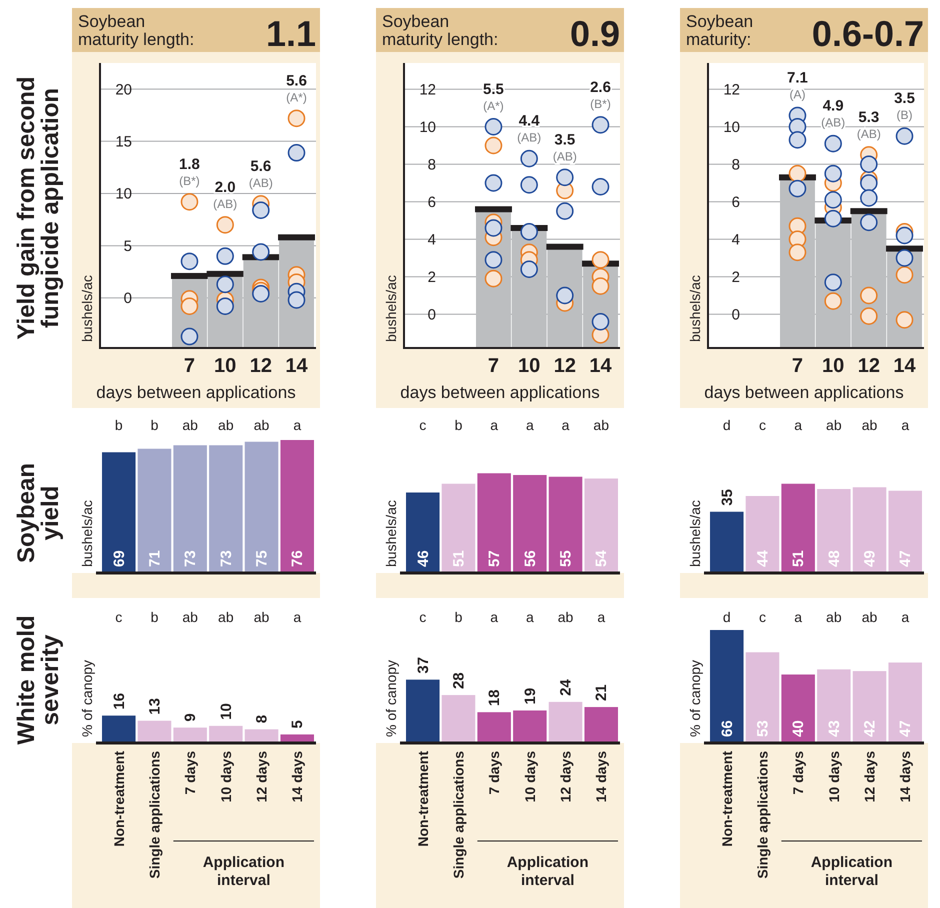 The width and height of the screenshot is (940, 908). What do you see at coordinates (155, 558) in the screenshot?
I see `data-label: 71` at bounding box center [155, 558].